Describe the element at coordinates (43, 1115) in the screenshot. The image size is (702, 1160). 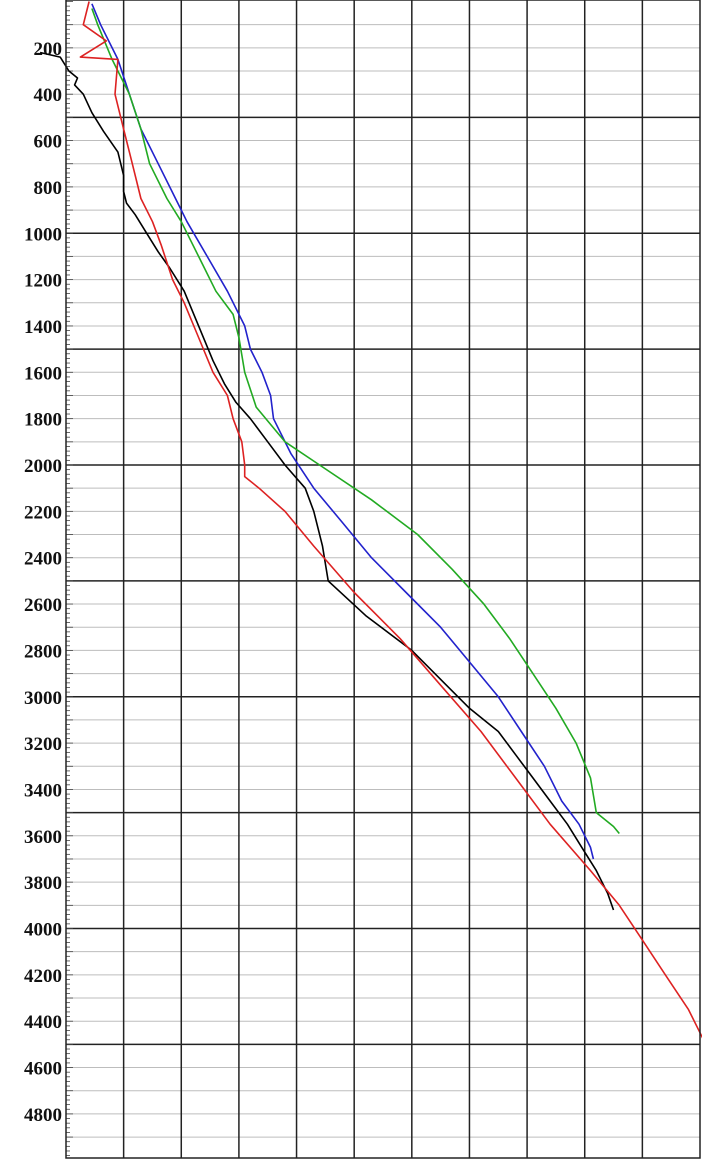
I see `y-tick-label: 4800` at that location.